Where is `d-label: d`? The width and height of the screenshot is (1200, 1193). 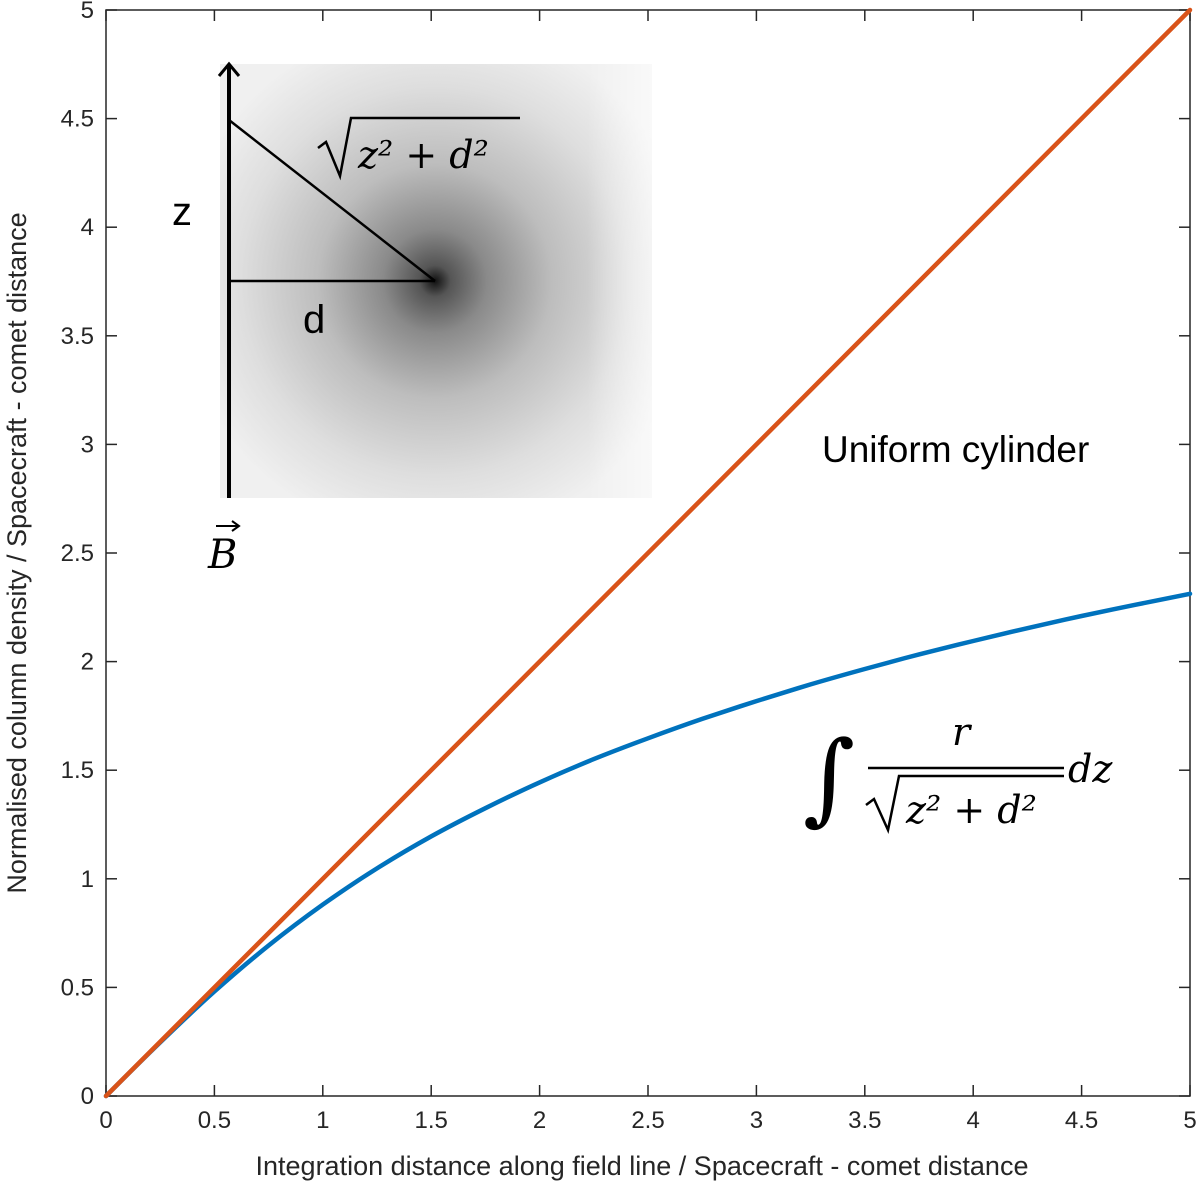
d-label: d is located at coordinates (314, 320).